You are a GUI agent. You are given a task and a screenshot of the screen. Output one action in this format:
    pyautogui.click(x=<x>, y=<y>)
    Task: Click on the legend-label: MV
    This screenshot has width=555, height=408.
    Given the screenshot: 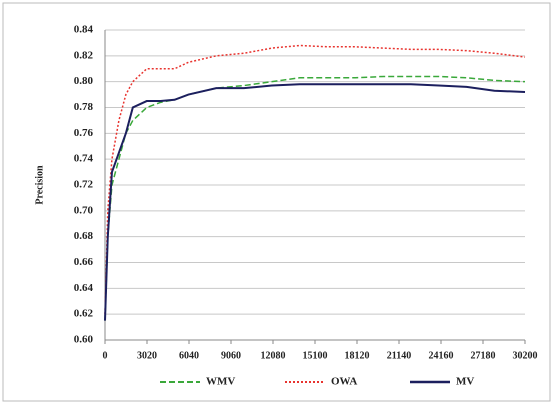 What is the action you would take?
    pyautogui.click(x=465, y=382)
    